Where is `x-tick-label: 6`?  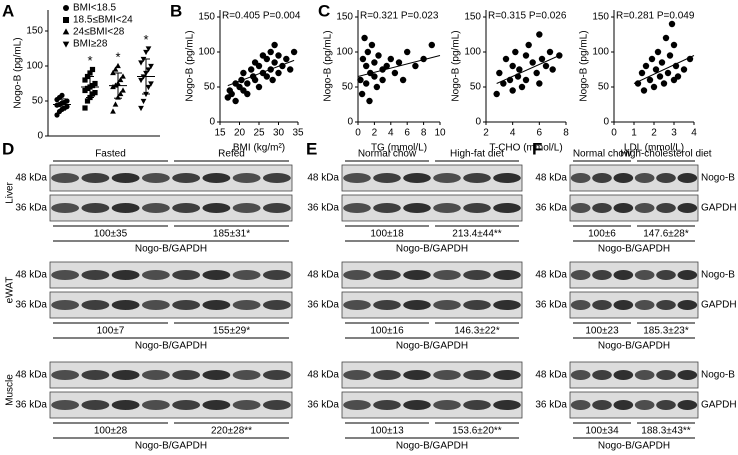 x-tick-label: 6 is located at coordinates (407, 133).